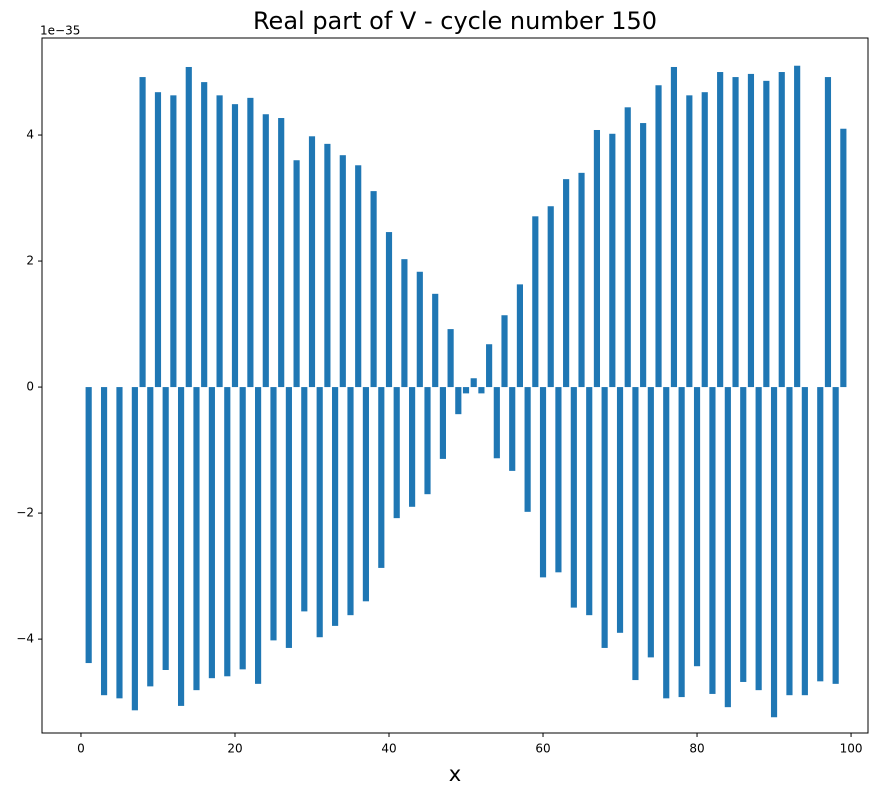  Describe the element at coordinates (696, 749) in the screenshot. I see `x-tick-label: 80` at that location.